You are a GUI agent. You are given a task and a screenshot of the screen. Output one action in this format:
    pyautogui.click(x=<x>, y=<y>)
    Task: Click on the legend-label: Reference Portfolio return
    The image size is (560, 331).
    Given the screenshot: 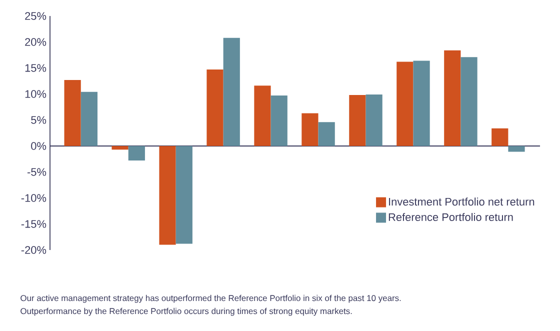 What is the action you would take?
    pyautogui.click(x=450, y=217)
    